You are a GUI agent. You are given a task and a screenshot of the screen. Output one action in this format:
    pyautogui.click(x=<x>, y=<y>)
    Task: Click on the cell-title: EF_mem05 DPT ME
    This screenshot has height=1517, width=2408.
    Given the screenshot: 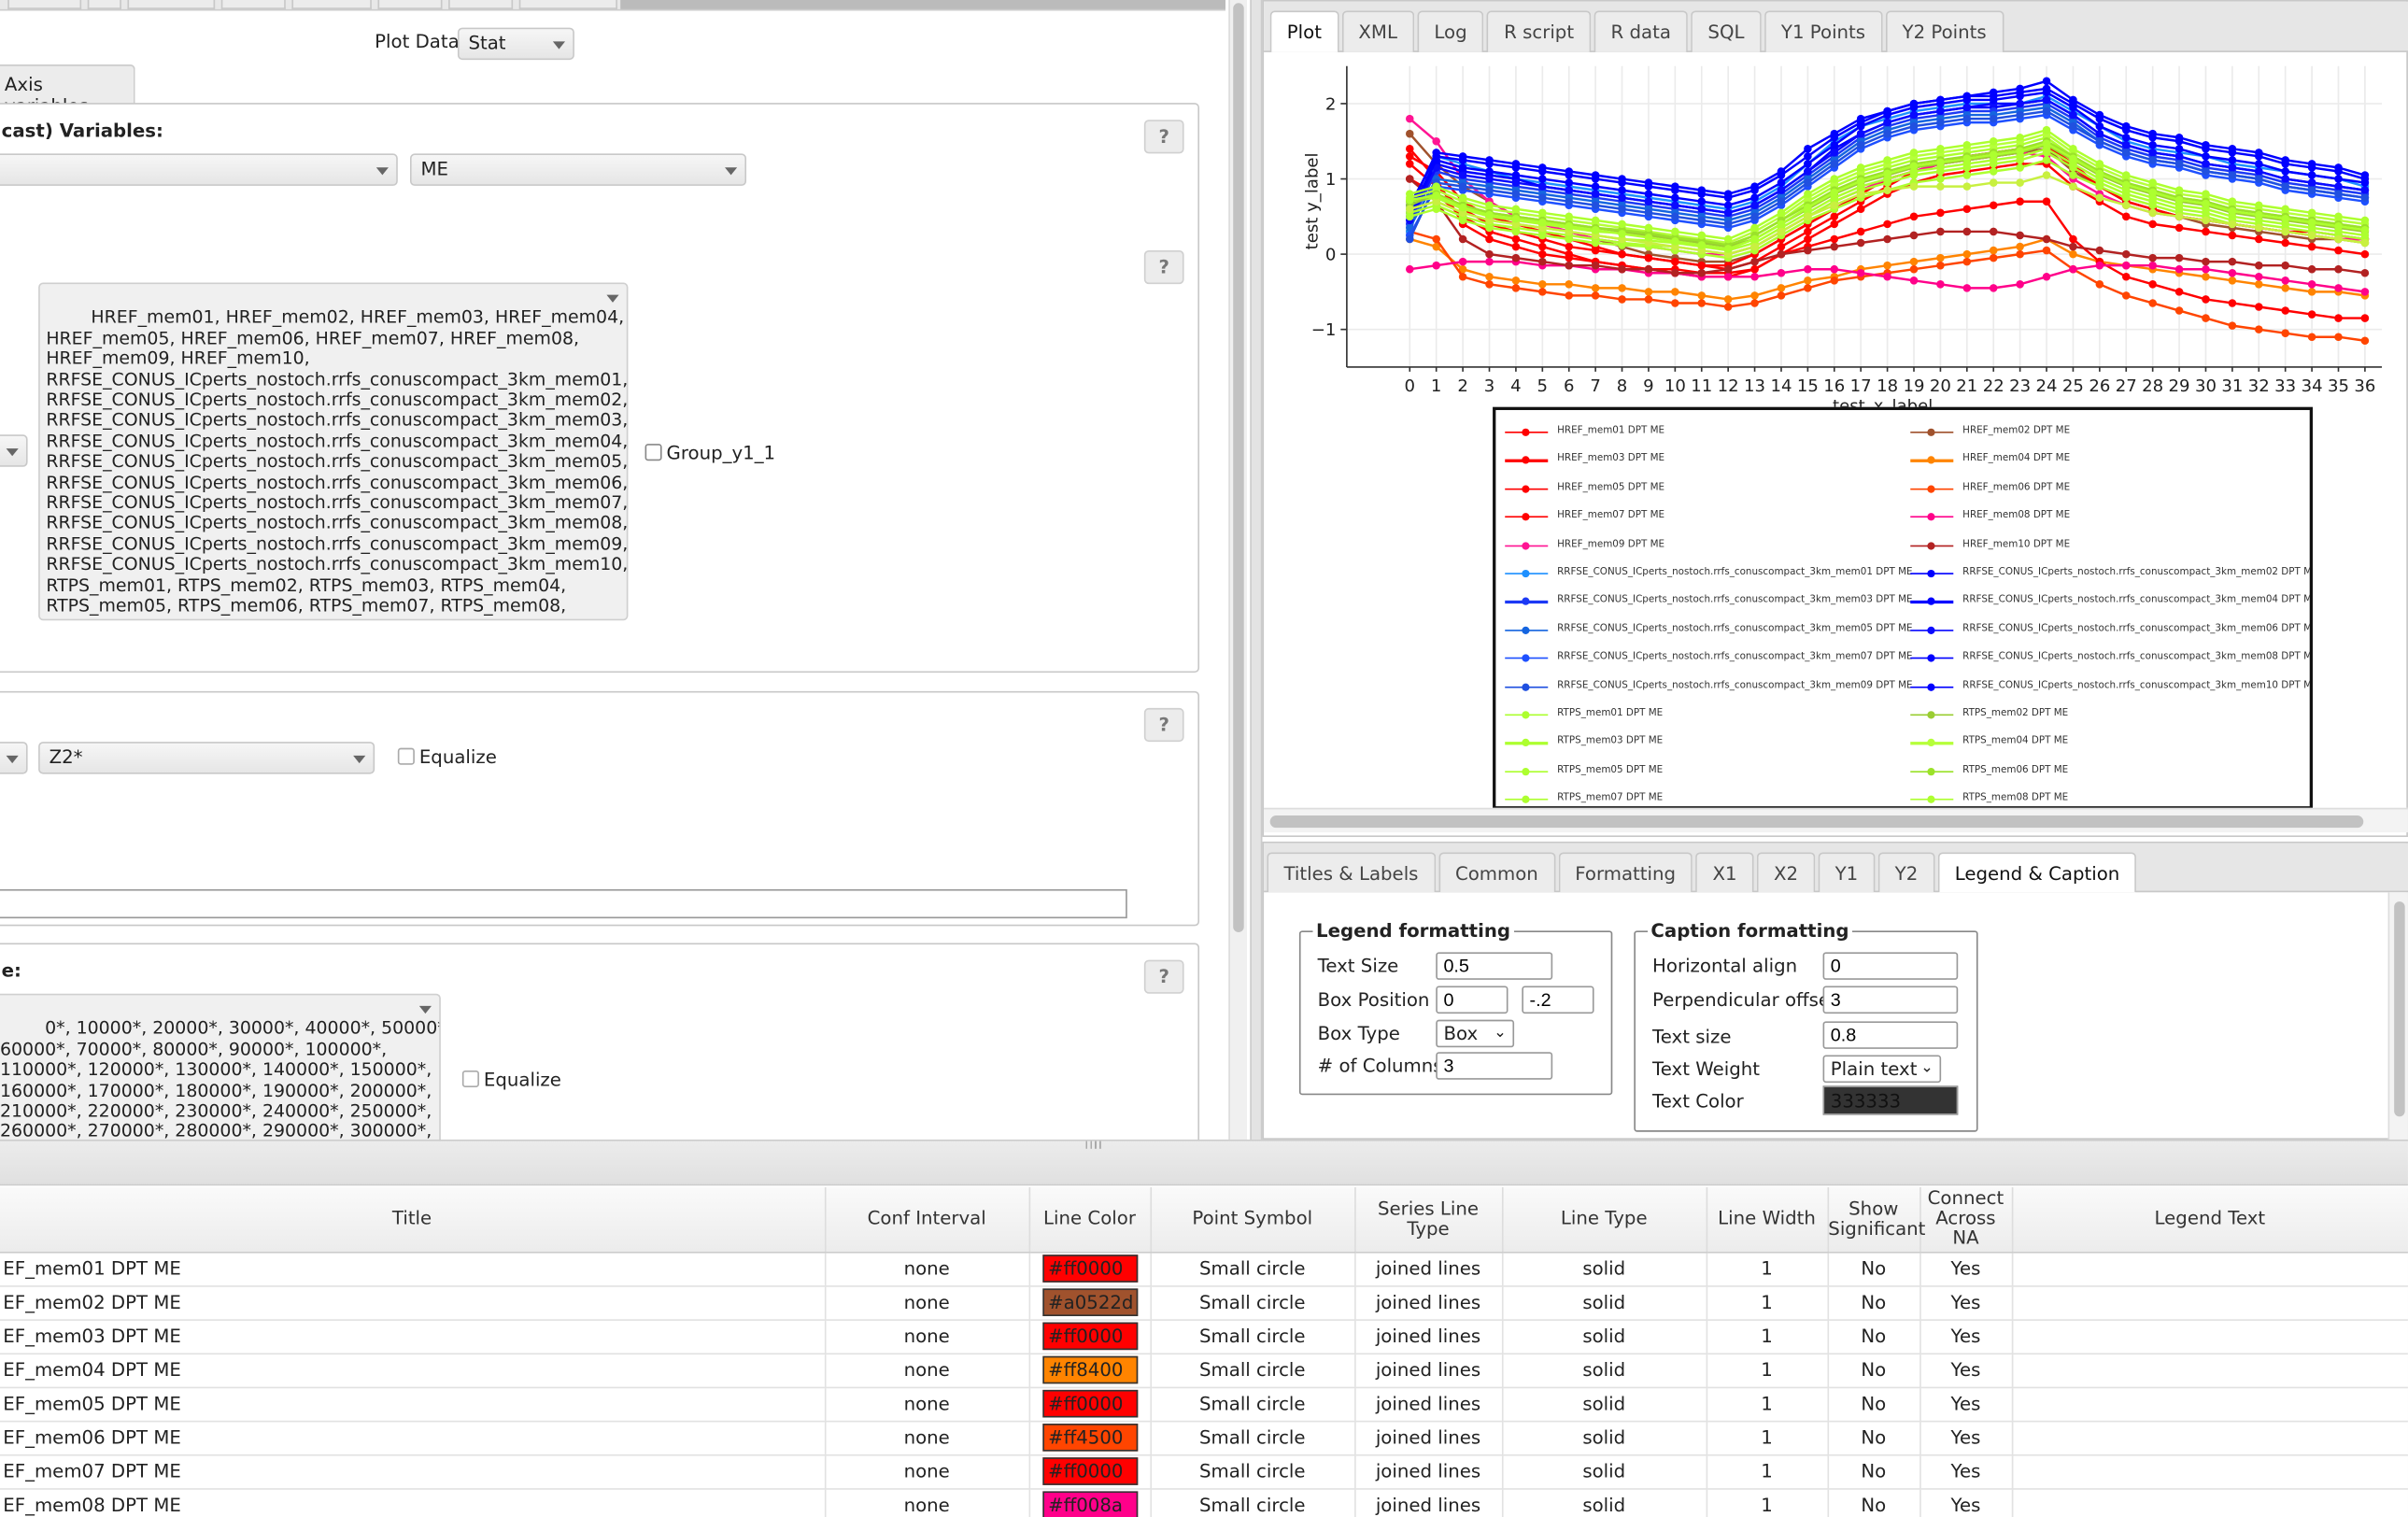 What is the action you would take?
    pyautogui.click(x=413, y=1404)
    